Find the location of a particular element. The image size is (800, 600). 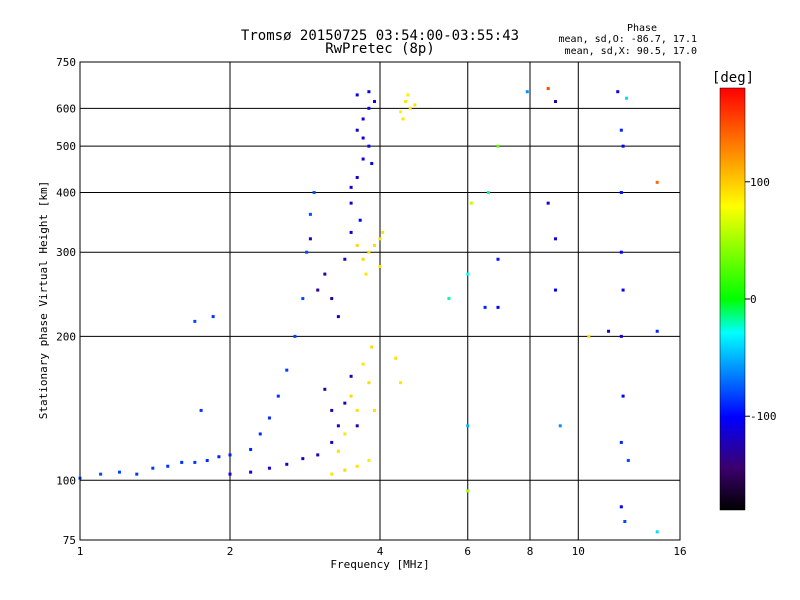

colorbar is located at coordinates (732, 299).